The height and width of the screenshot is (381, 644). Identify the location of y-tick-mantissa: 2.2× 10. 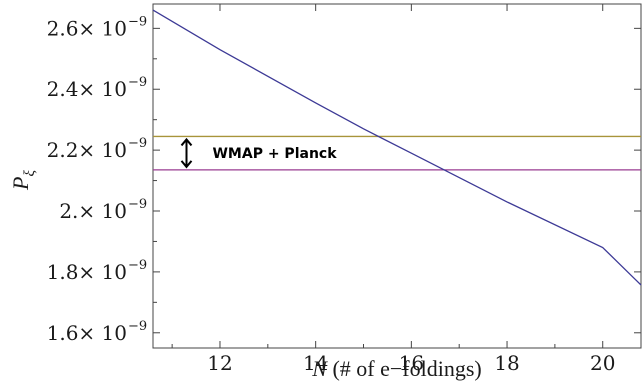
(87, 150).